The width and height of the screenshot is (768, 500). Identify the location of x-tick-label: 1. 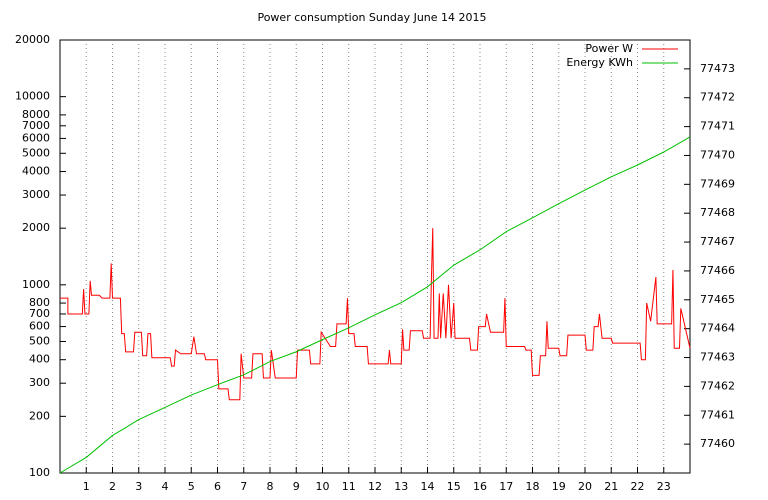
(86, 486).